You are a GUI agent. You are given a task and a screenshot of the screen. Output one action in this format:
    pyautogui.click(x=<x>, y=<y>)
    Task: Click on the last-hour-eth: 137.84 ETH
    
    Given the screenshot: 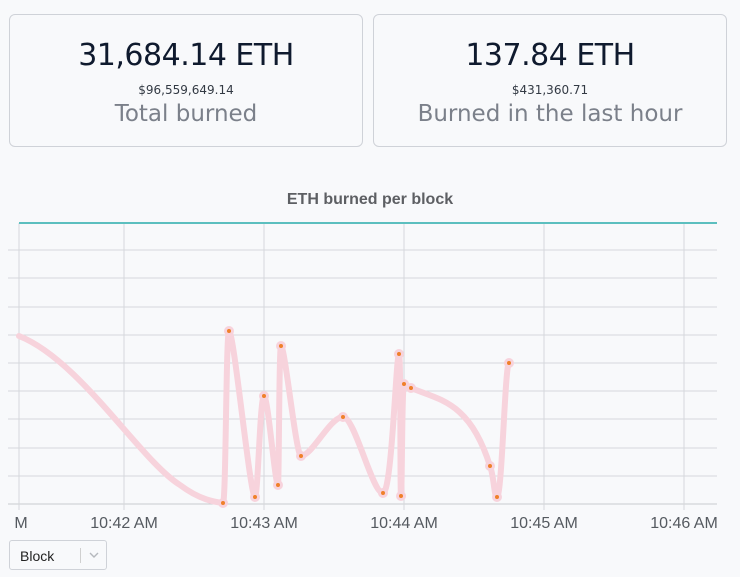 What is the action you would take?
    pyautogui.click(x=550, y=55)
    